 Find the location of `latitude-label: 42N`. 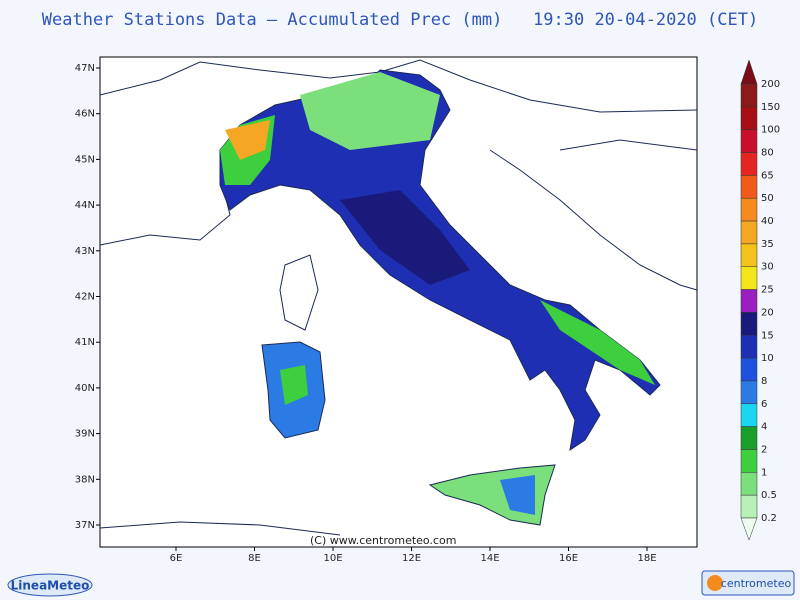

latitude-label: 42N is located at coordinates (85, 297).